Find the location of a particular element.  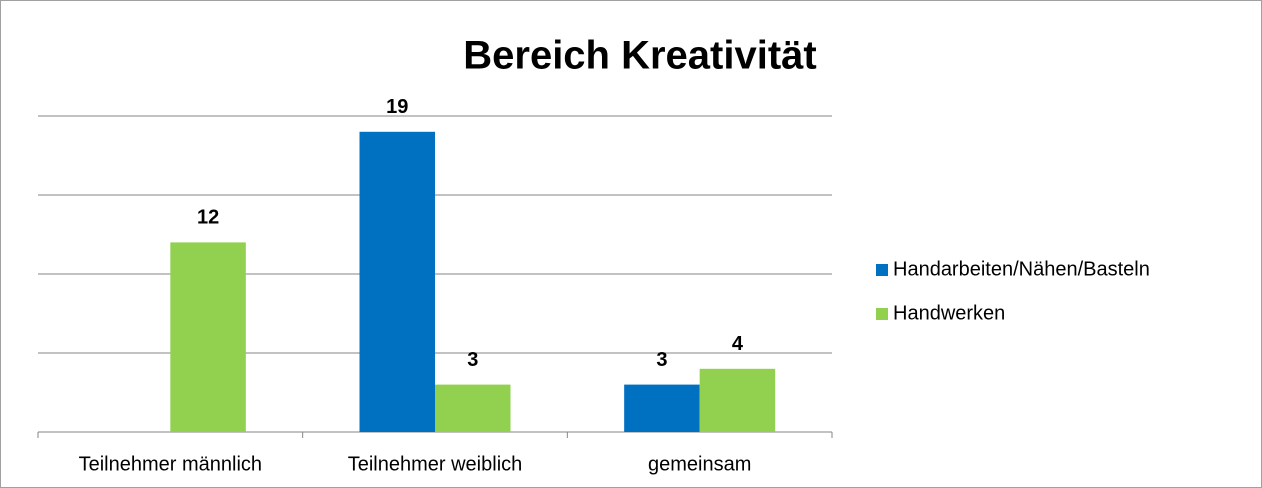

x-tick-label: Teilnehmer weiblich is located at coordinates (435, 464).